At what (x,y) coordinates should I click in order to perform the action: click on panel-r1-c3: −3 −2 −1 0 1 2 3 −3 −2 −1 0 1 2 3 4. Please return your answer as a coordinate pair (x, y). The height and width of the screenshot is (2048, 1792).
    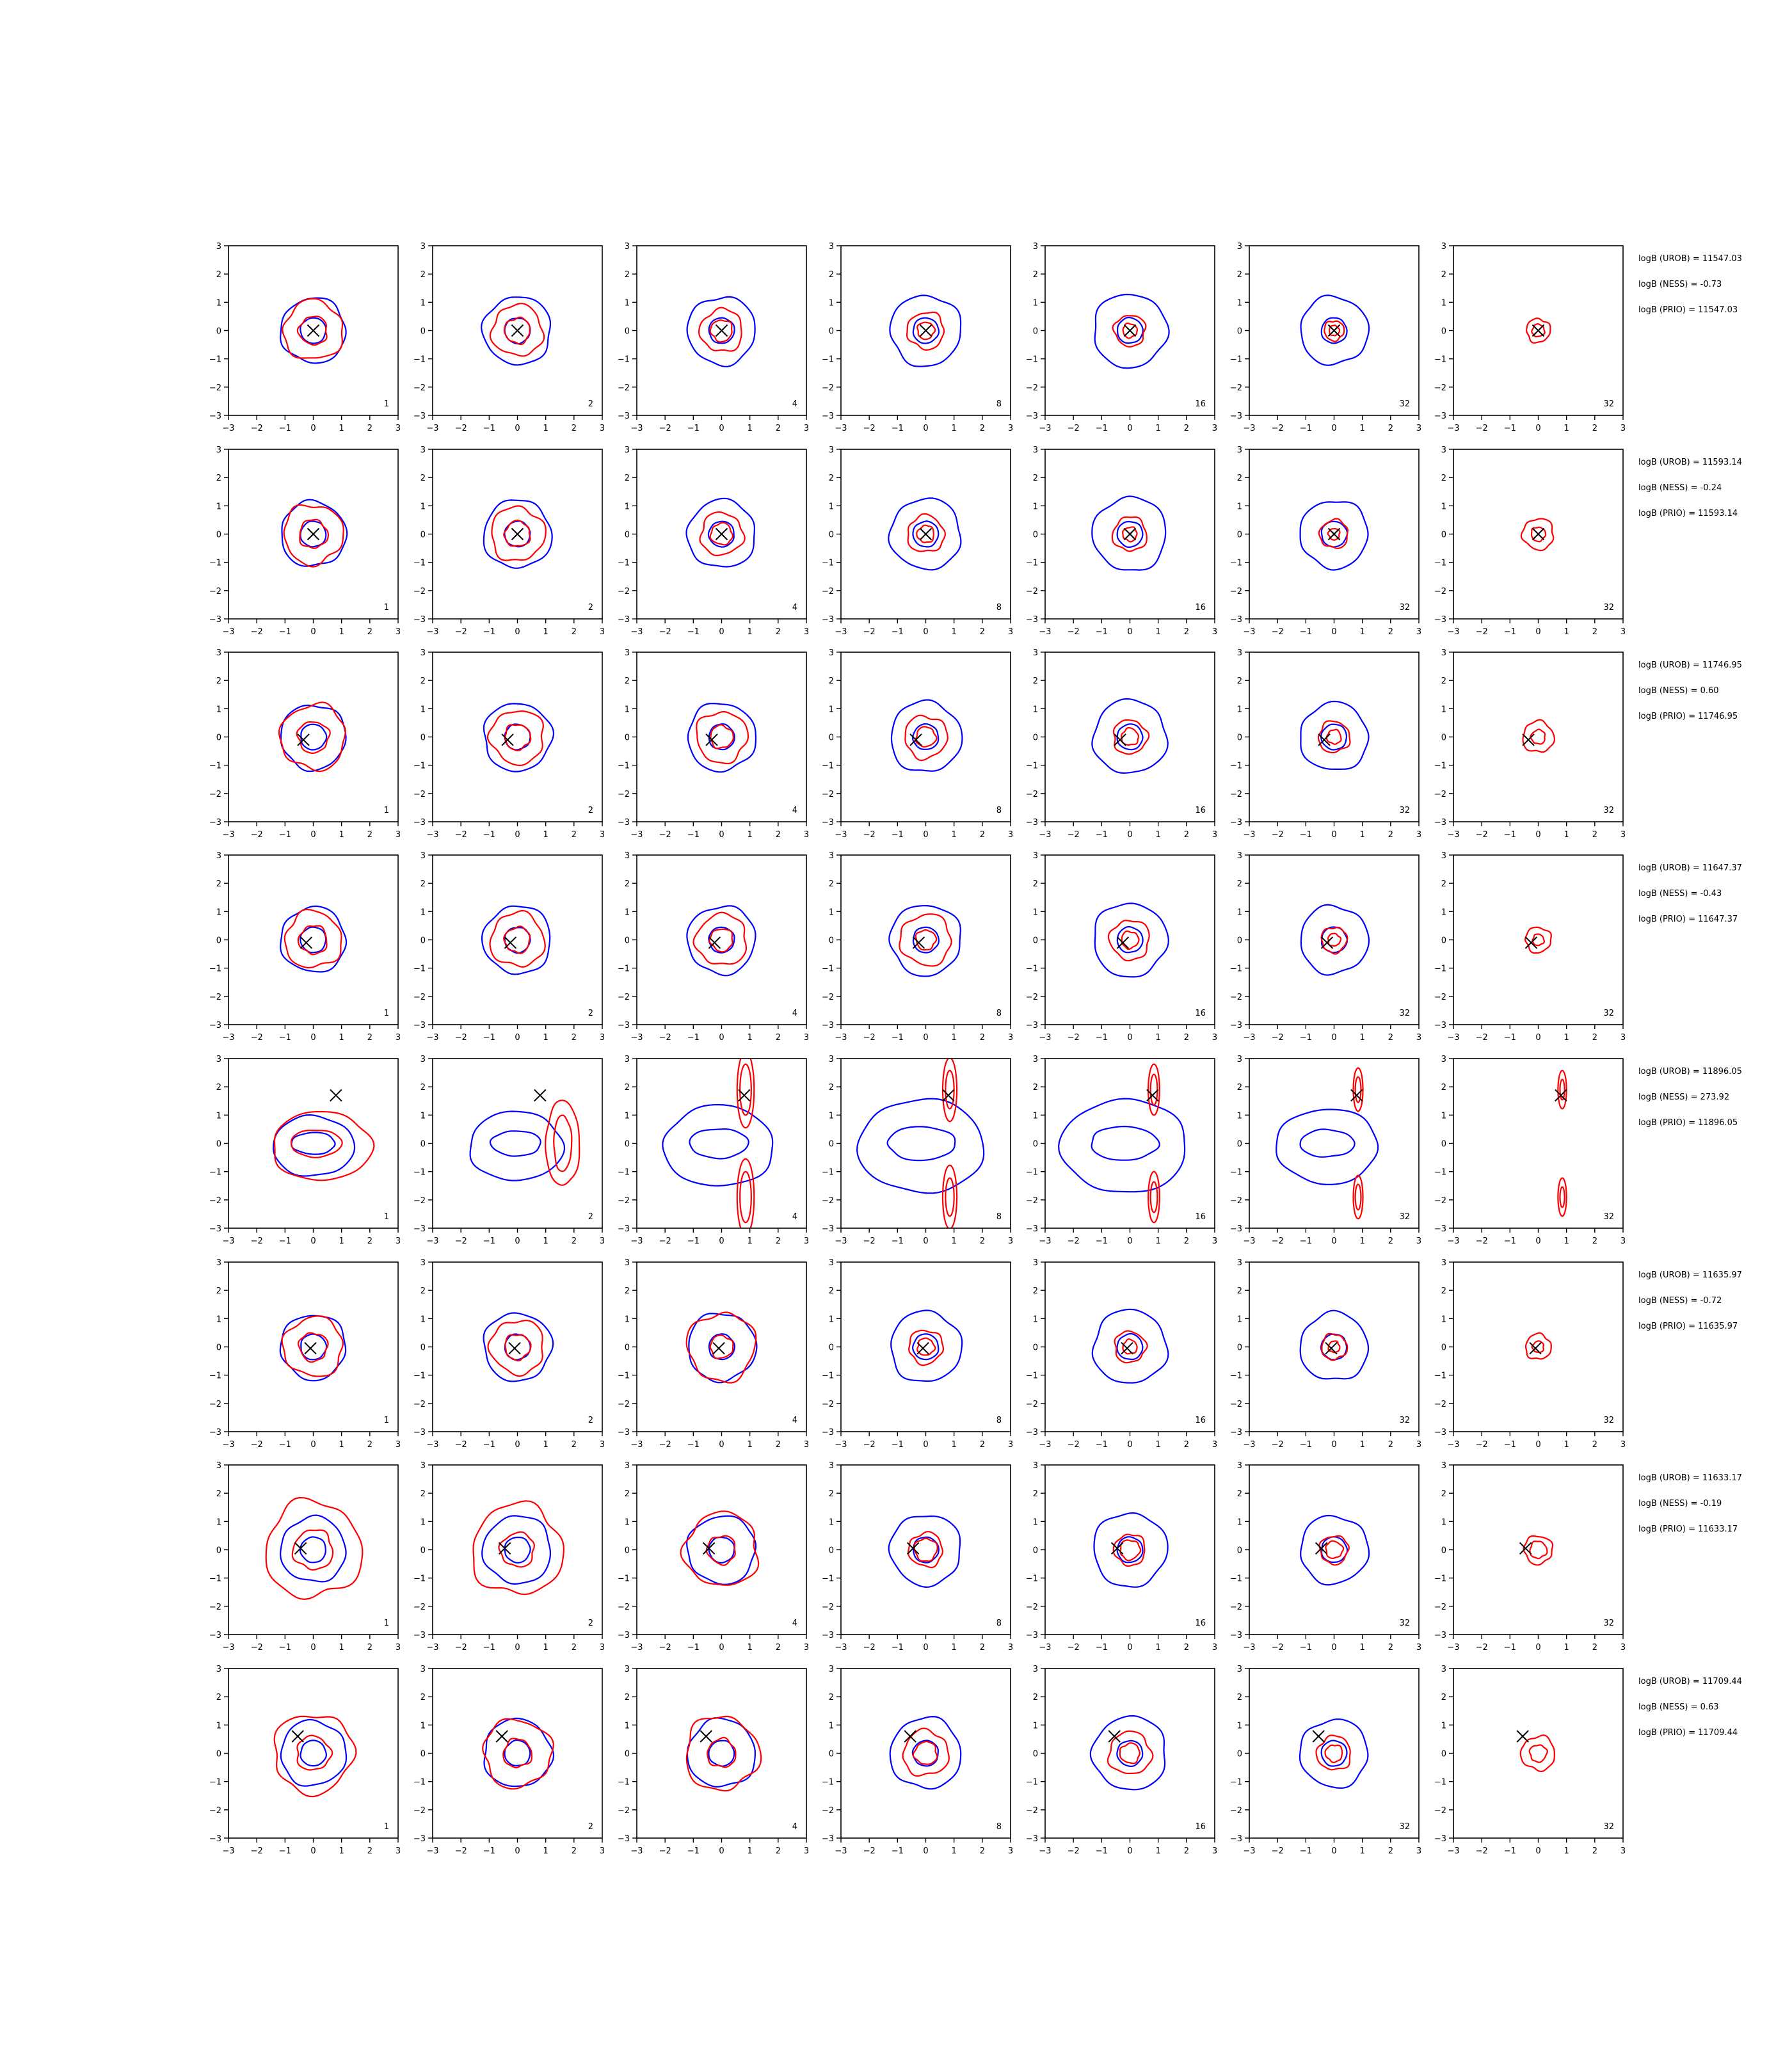
    Looking at the image, I should click on (713, 337).